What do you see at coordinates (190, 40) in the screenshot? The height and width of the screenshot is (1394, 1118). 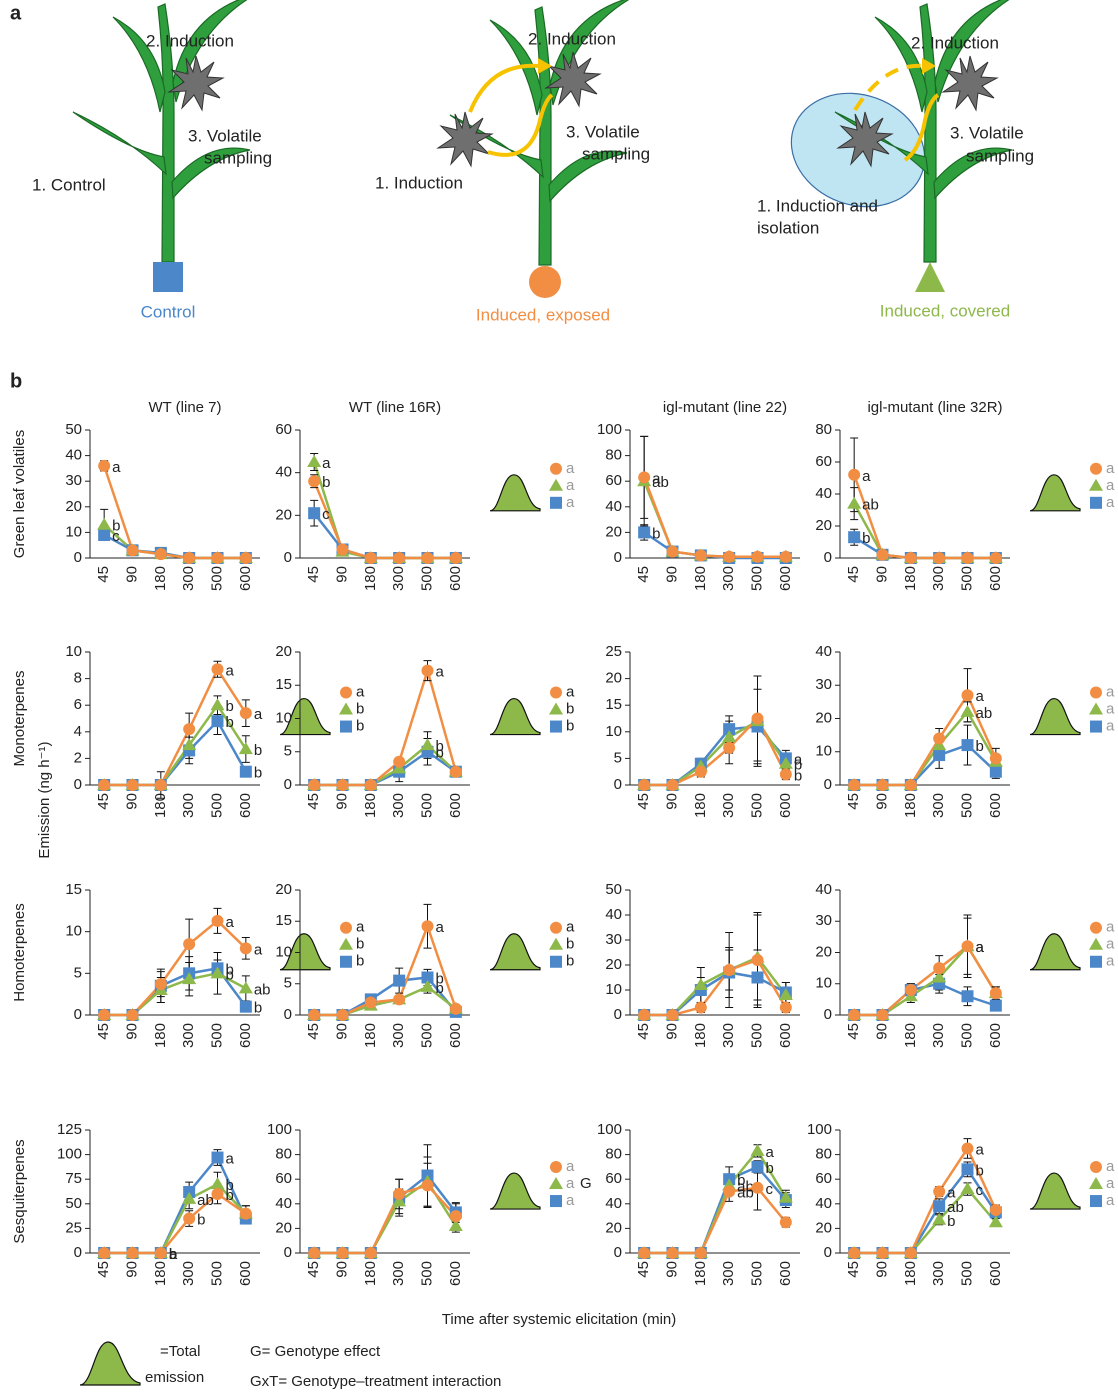 I see `label: 2. Induction` at bounding box center [190, 40].